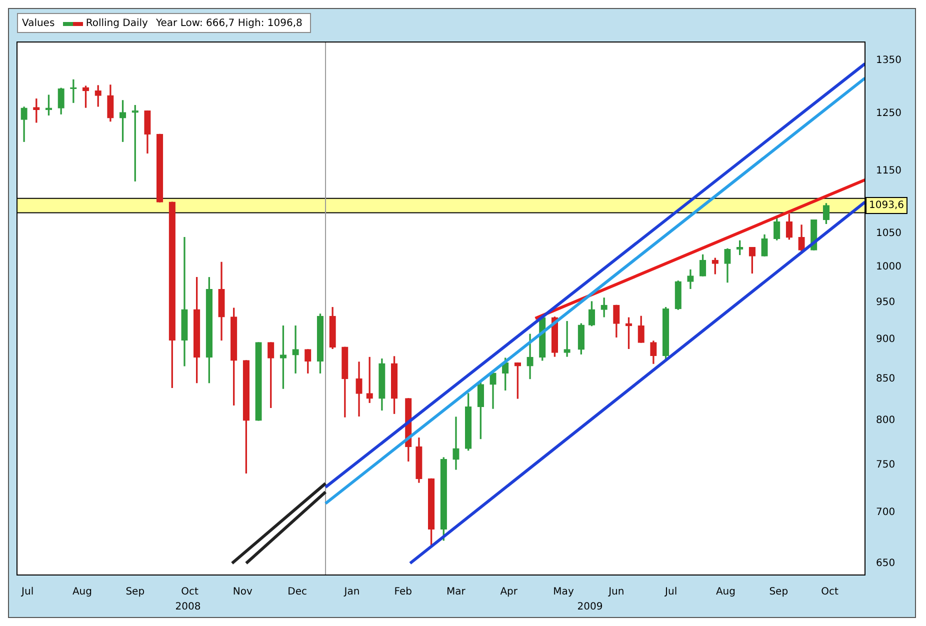  Describe the element at coordinates (886, 378) in the screenshot. I see `y-tick-label: 850` at that location.